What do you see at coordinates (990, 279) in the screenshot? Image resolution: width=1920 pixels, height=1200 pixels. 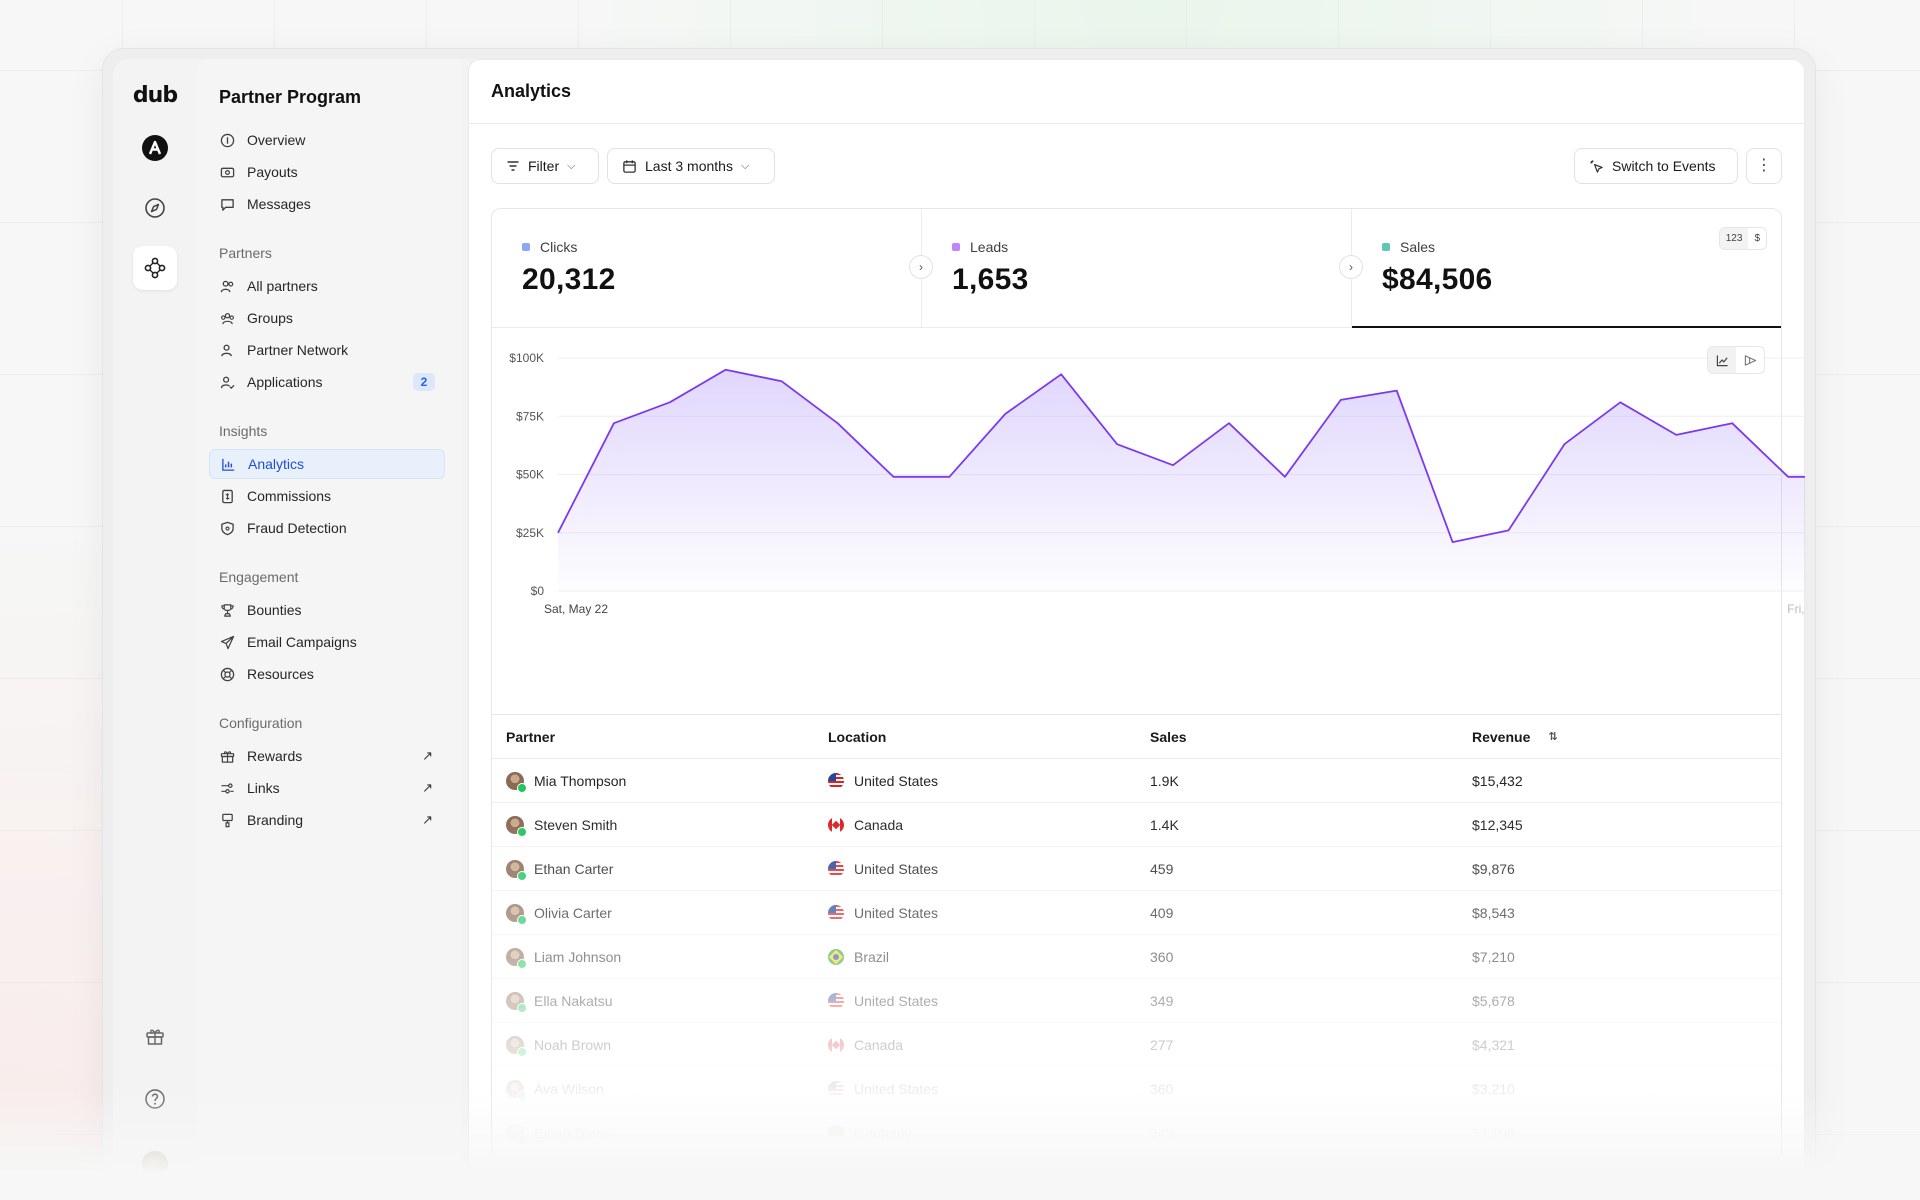 I see `leads-value: 1,653` at bounding box center [990, 279].